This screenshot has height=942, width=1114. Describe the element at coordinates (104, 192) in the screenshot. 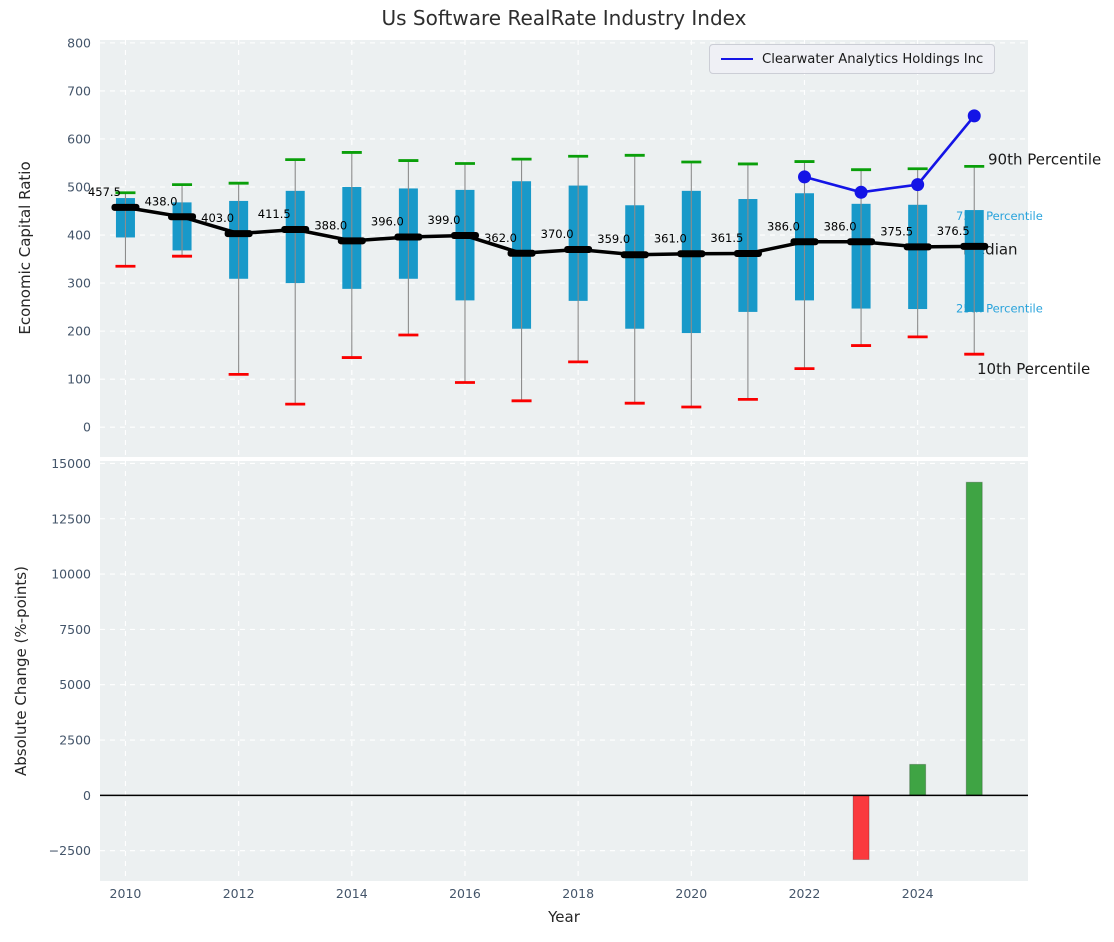

I see `median-value-label: 457.5` at that location.